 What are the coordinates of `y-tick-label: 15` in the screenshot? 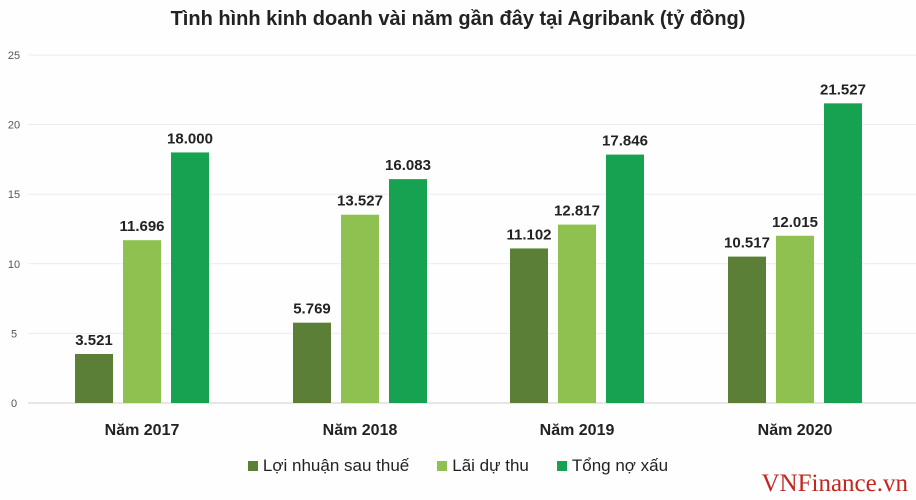 It's located at (14, 195).